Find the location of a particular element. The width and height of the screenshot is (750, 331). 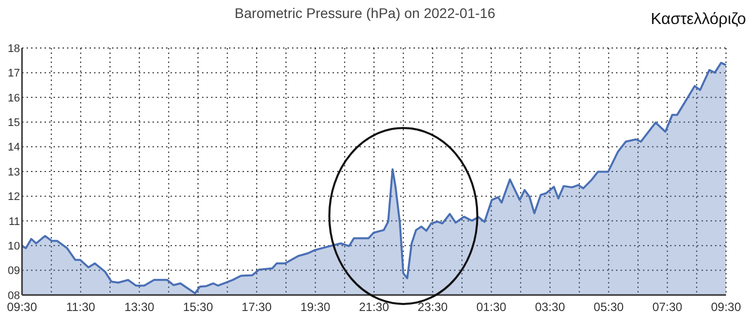

y-tick-label: 16 is located at coordinates (14, 98).